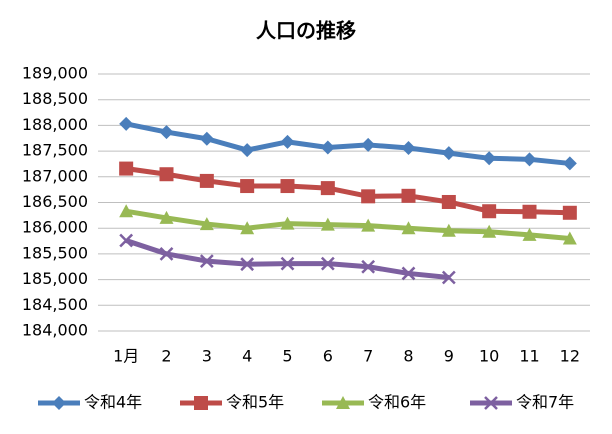 This screenshot has height=434, width=612. I want to click on x-tick-label: 8, so click(408, 356).